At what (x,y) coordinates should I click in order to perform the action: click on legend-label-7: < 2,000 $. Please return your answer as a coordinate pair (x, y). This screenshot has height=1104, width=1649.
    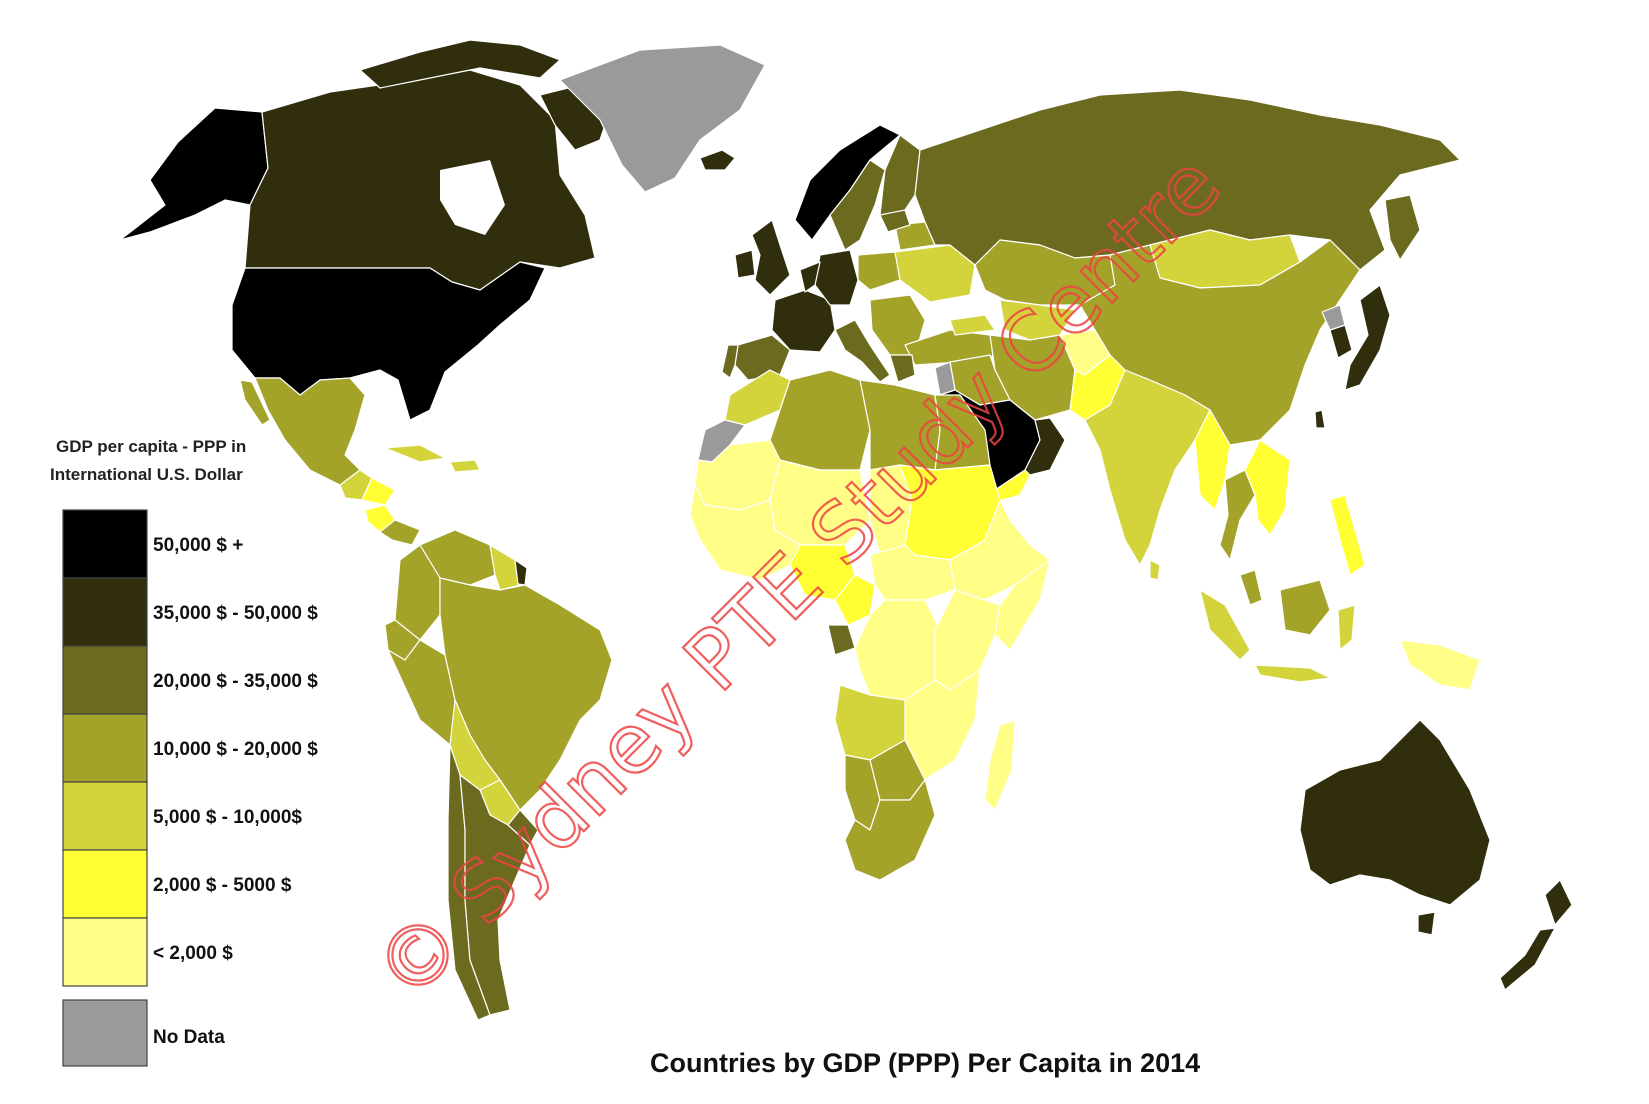
    Looking at the image, I should click on (193, 953).